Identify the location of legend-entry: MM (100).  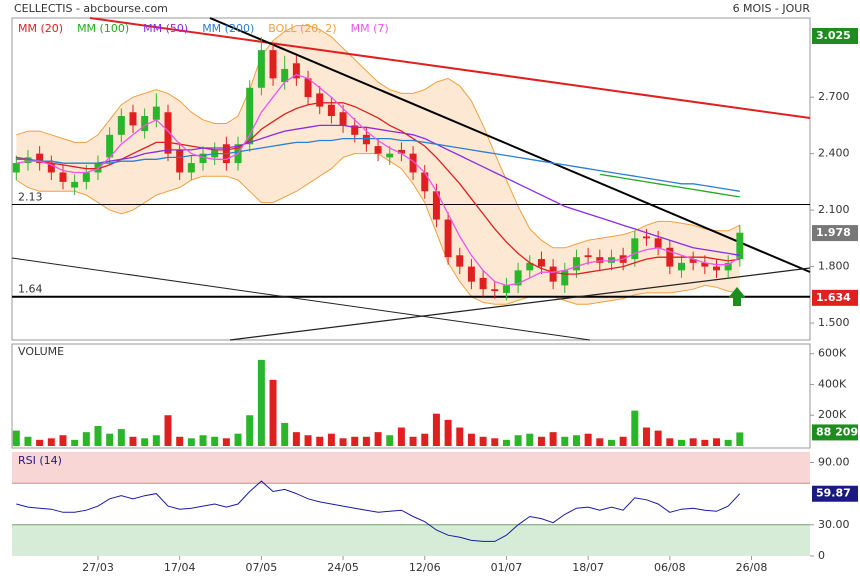
(103, 28).